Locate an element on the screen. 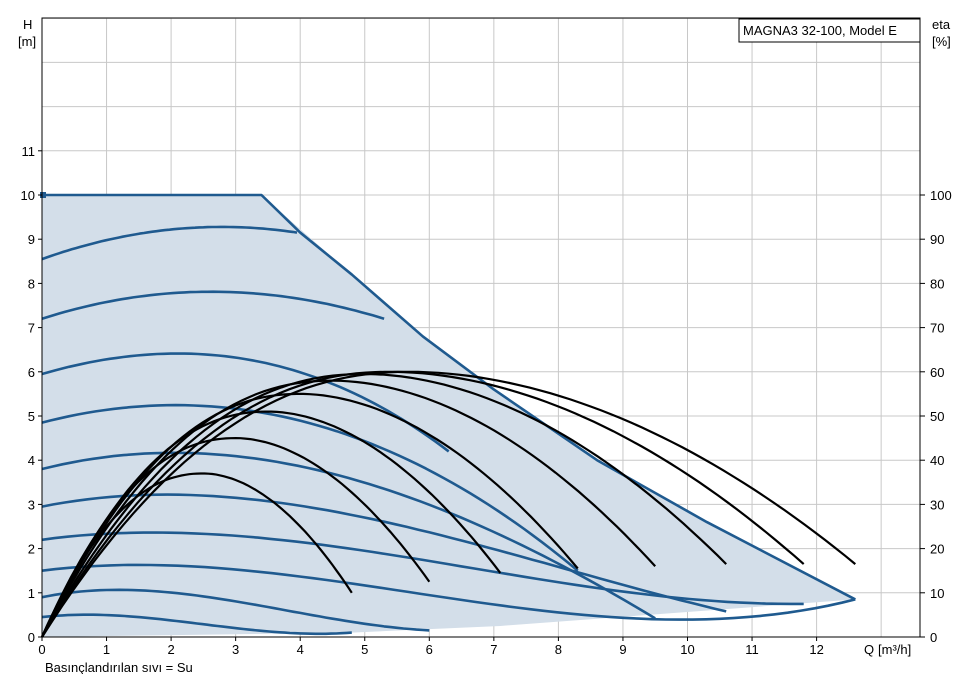 This screenshot has height=674, width=954. x-tick-label: 10 is located at coordinates (687, 649).